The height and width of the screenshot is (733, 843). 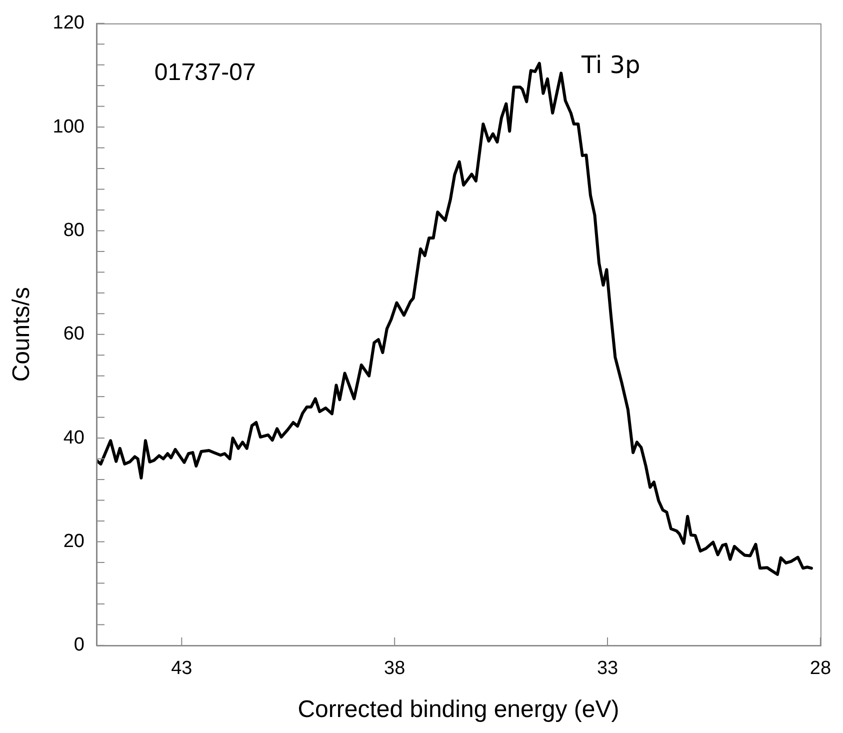 I want to click on x-tick-label: 43, so click(x=181, y=669).